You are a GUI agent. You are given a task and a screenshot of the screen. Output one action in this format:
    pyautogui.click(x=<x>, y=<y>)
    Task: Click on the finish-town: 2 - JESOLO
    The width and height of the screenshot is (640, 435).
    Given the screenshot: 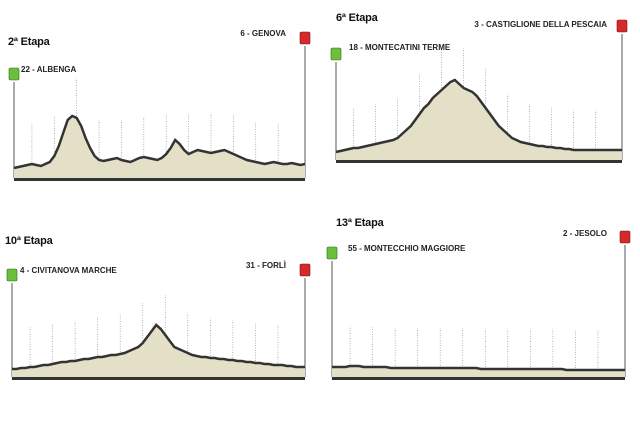 What is the action you would take?
    pyautogui.click(x=584, y=233)
    